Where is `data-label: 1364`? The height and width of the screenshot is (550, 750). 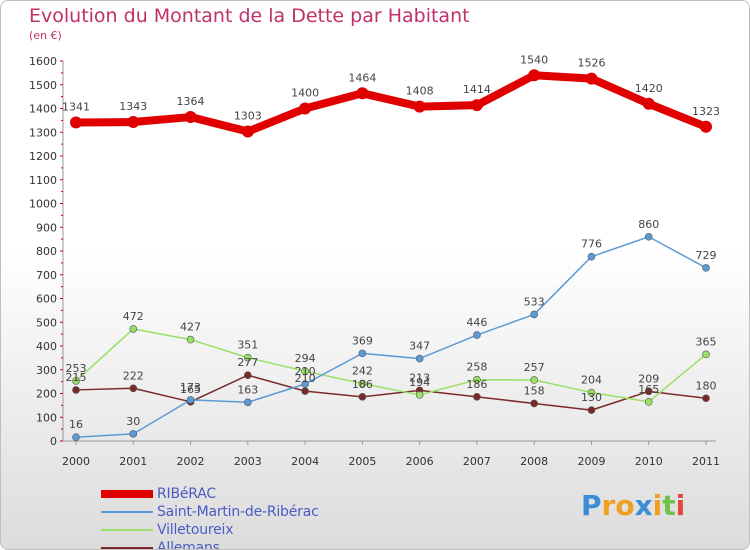 data-label: 1364 is located at coordinates (191, 101).